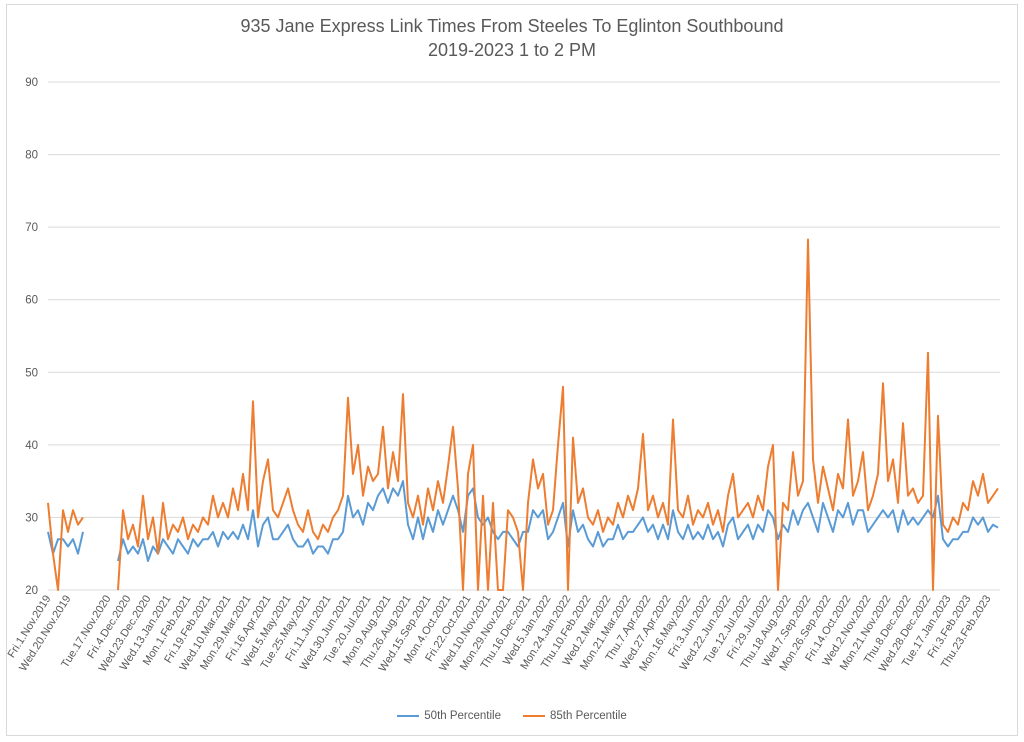 This screenshot has height=742, width=1024. I want to click on legend-item-50th: 50th Percentile, so click(449, 716).